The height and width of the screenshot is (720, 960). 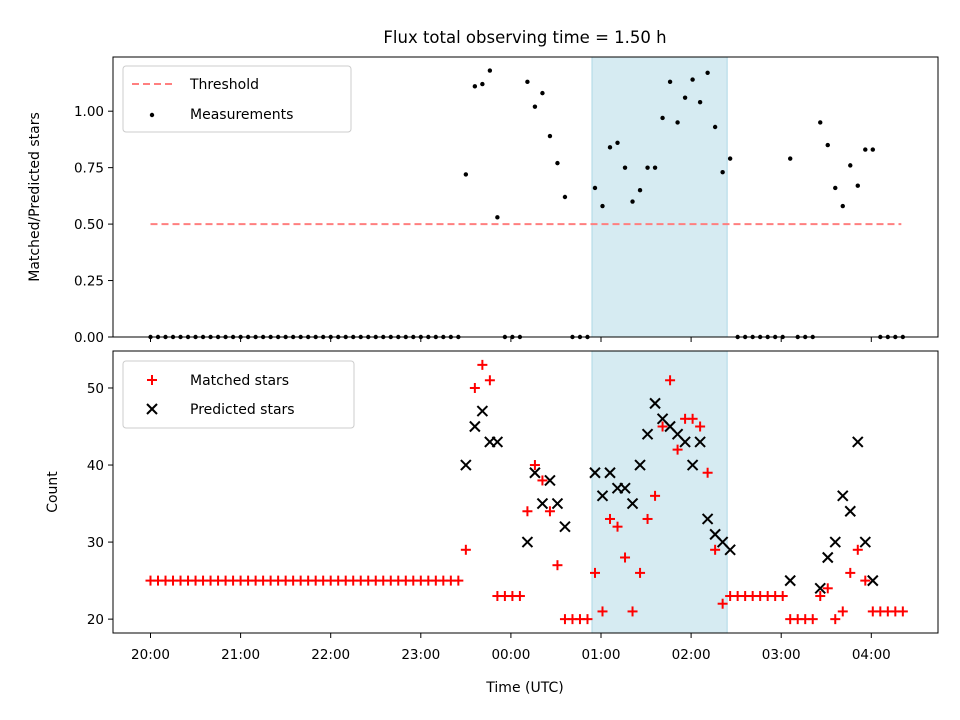 What do you see at coordinates (224, 85) in the screenshot?
I see `legend-threshold-label: Threshold` at bounding box center [224, 85].